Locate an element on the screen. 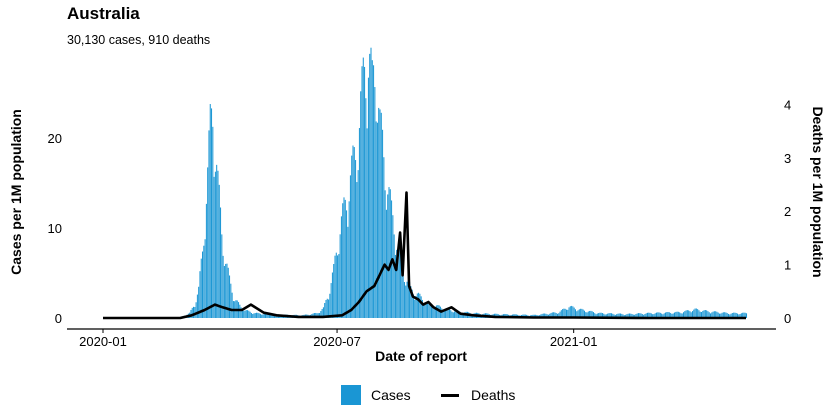  right-y-tick-label: 1 is located at coordinates (787, 265).